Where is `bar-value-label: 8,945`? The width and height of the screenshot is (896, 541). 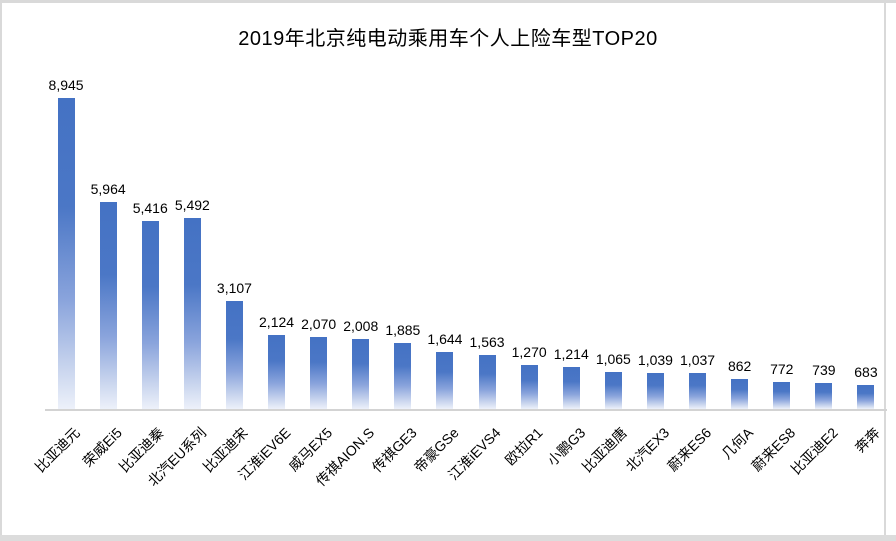 bar-value-label: 8,945 is located at coordinates (66, 85).